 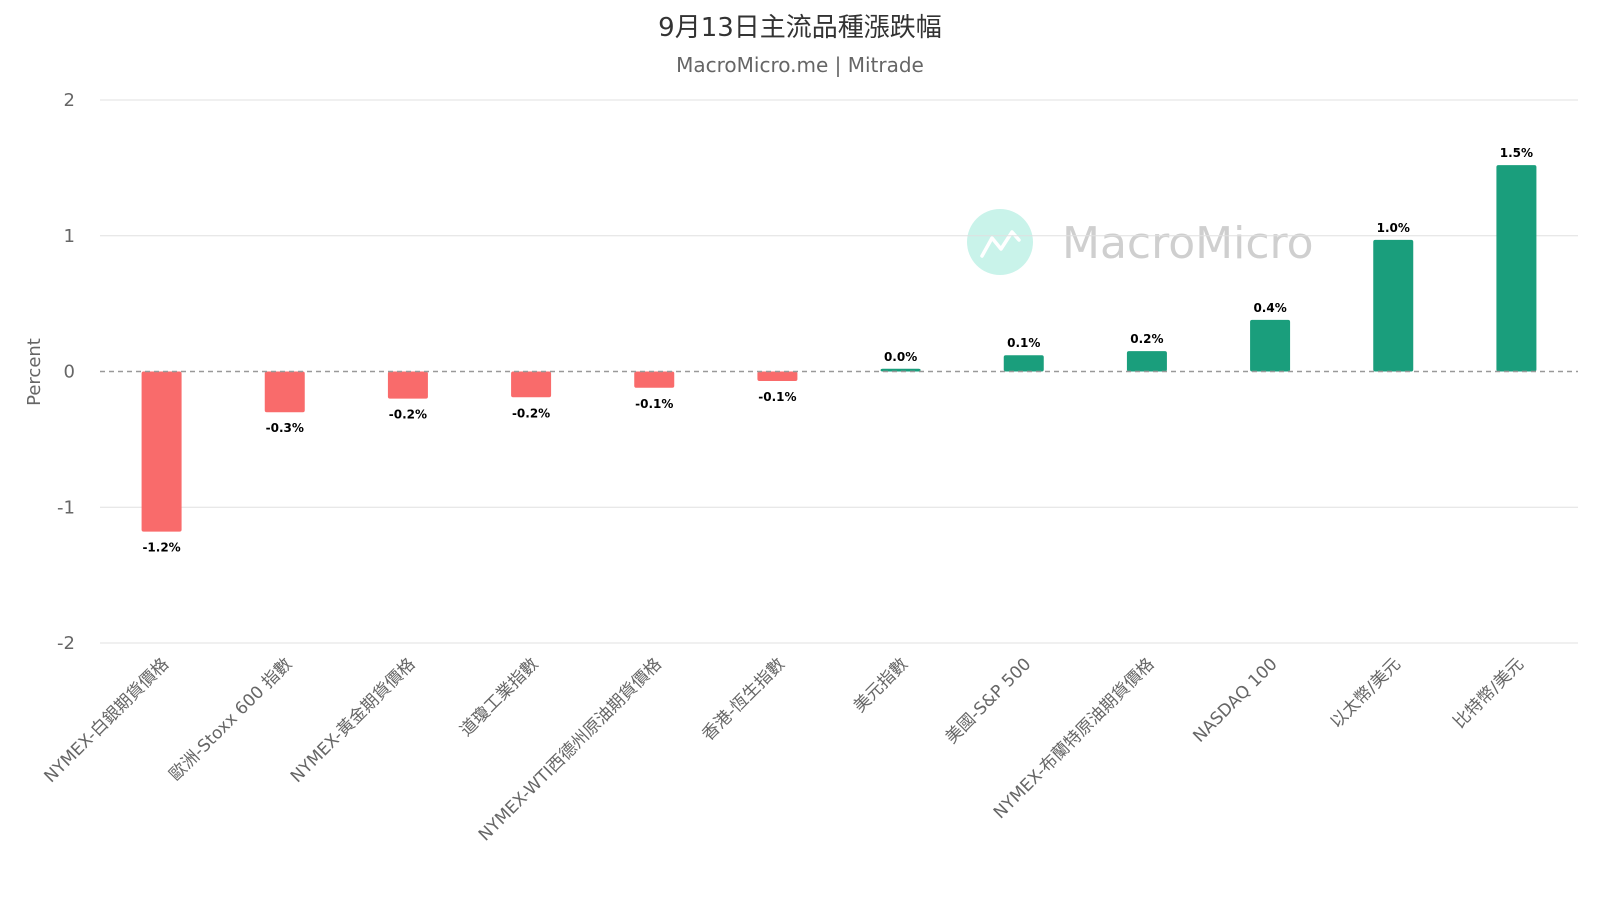 I want to click on y-tick-label: -2, so click(x=66, y=643).